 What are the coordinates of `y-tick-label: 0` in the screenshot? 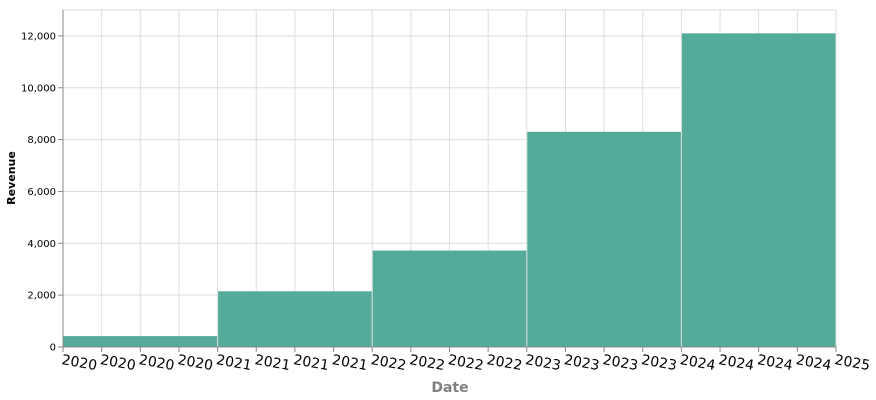 It's located at (53, 348).